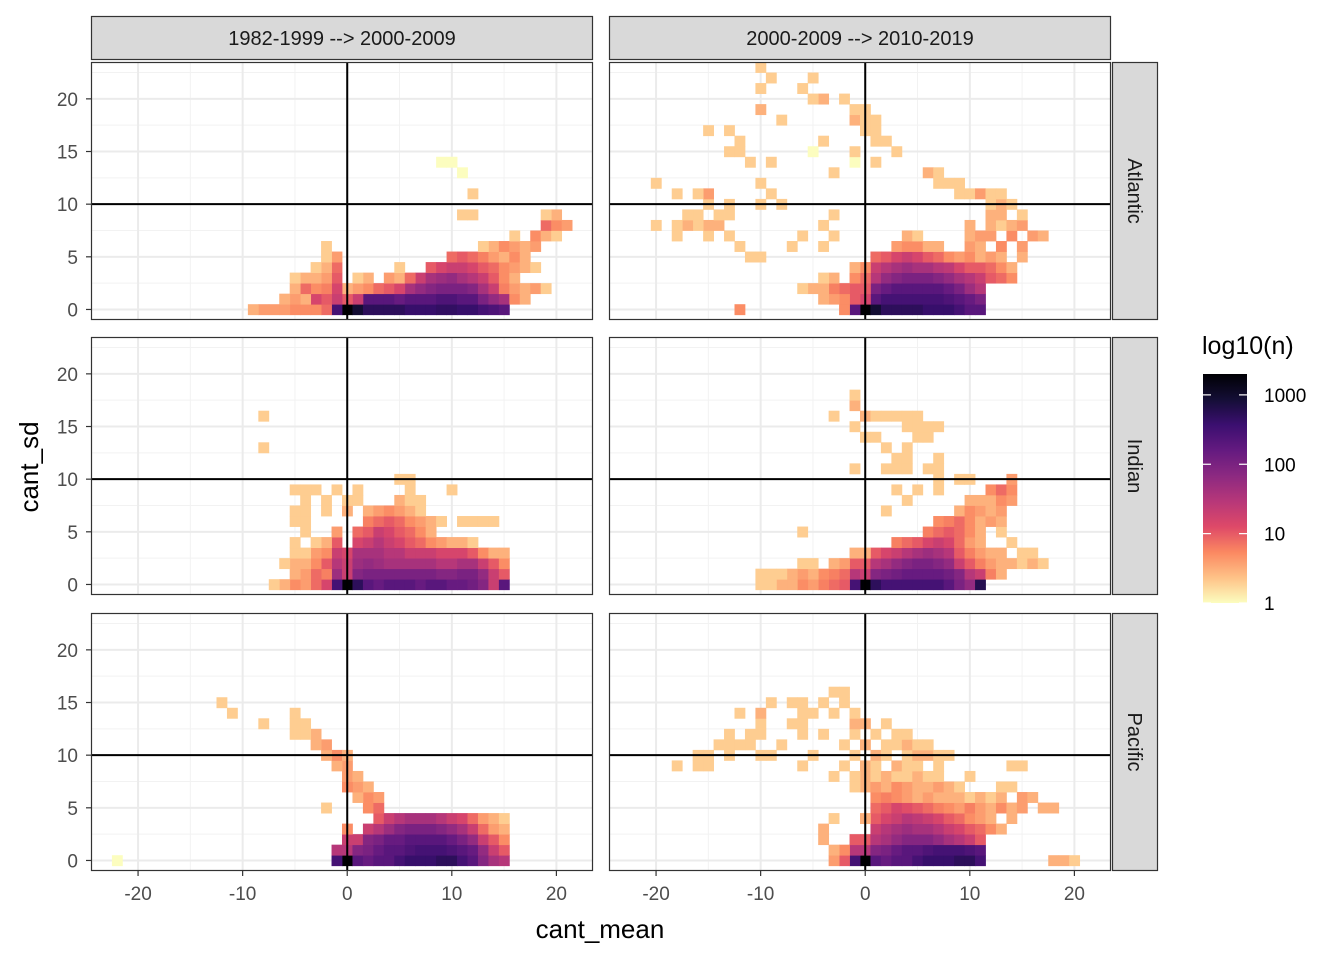  What do you see at coordinates (860, 38) in the screenshot?
I see `strip-background` at bounding box center [860, 38].